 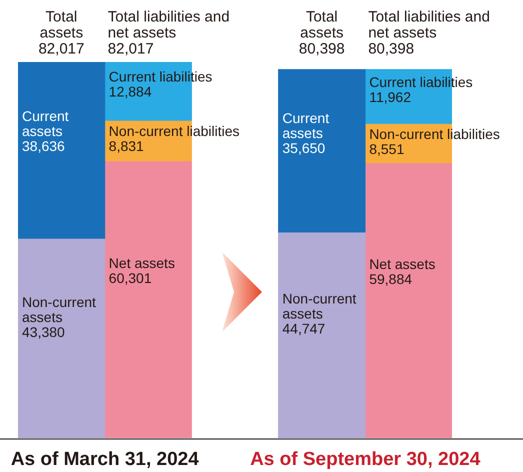 I want to click on data-label: 59,884, so click(x=390, y=279).